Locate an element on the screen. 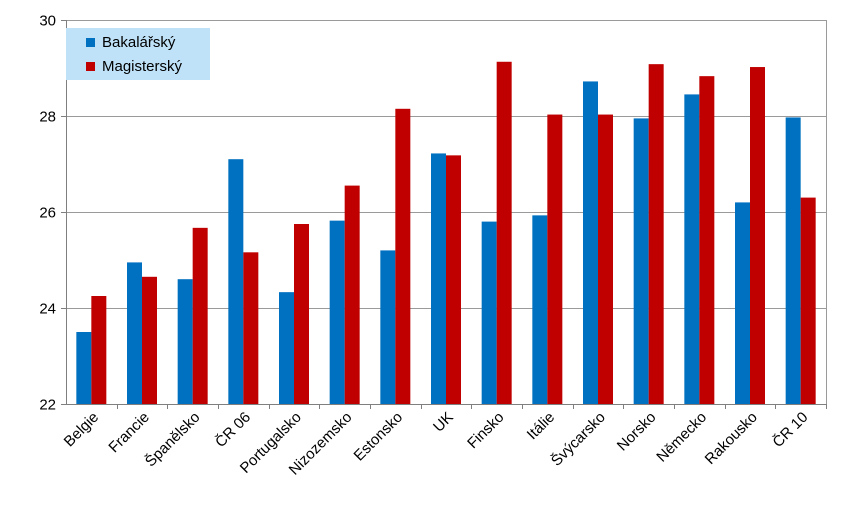 This screenshot has height=508, width=841. x-category-label: ČR 10 is located at coordinates (790, 430).